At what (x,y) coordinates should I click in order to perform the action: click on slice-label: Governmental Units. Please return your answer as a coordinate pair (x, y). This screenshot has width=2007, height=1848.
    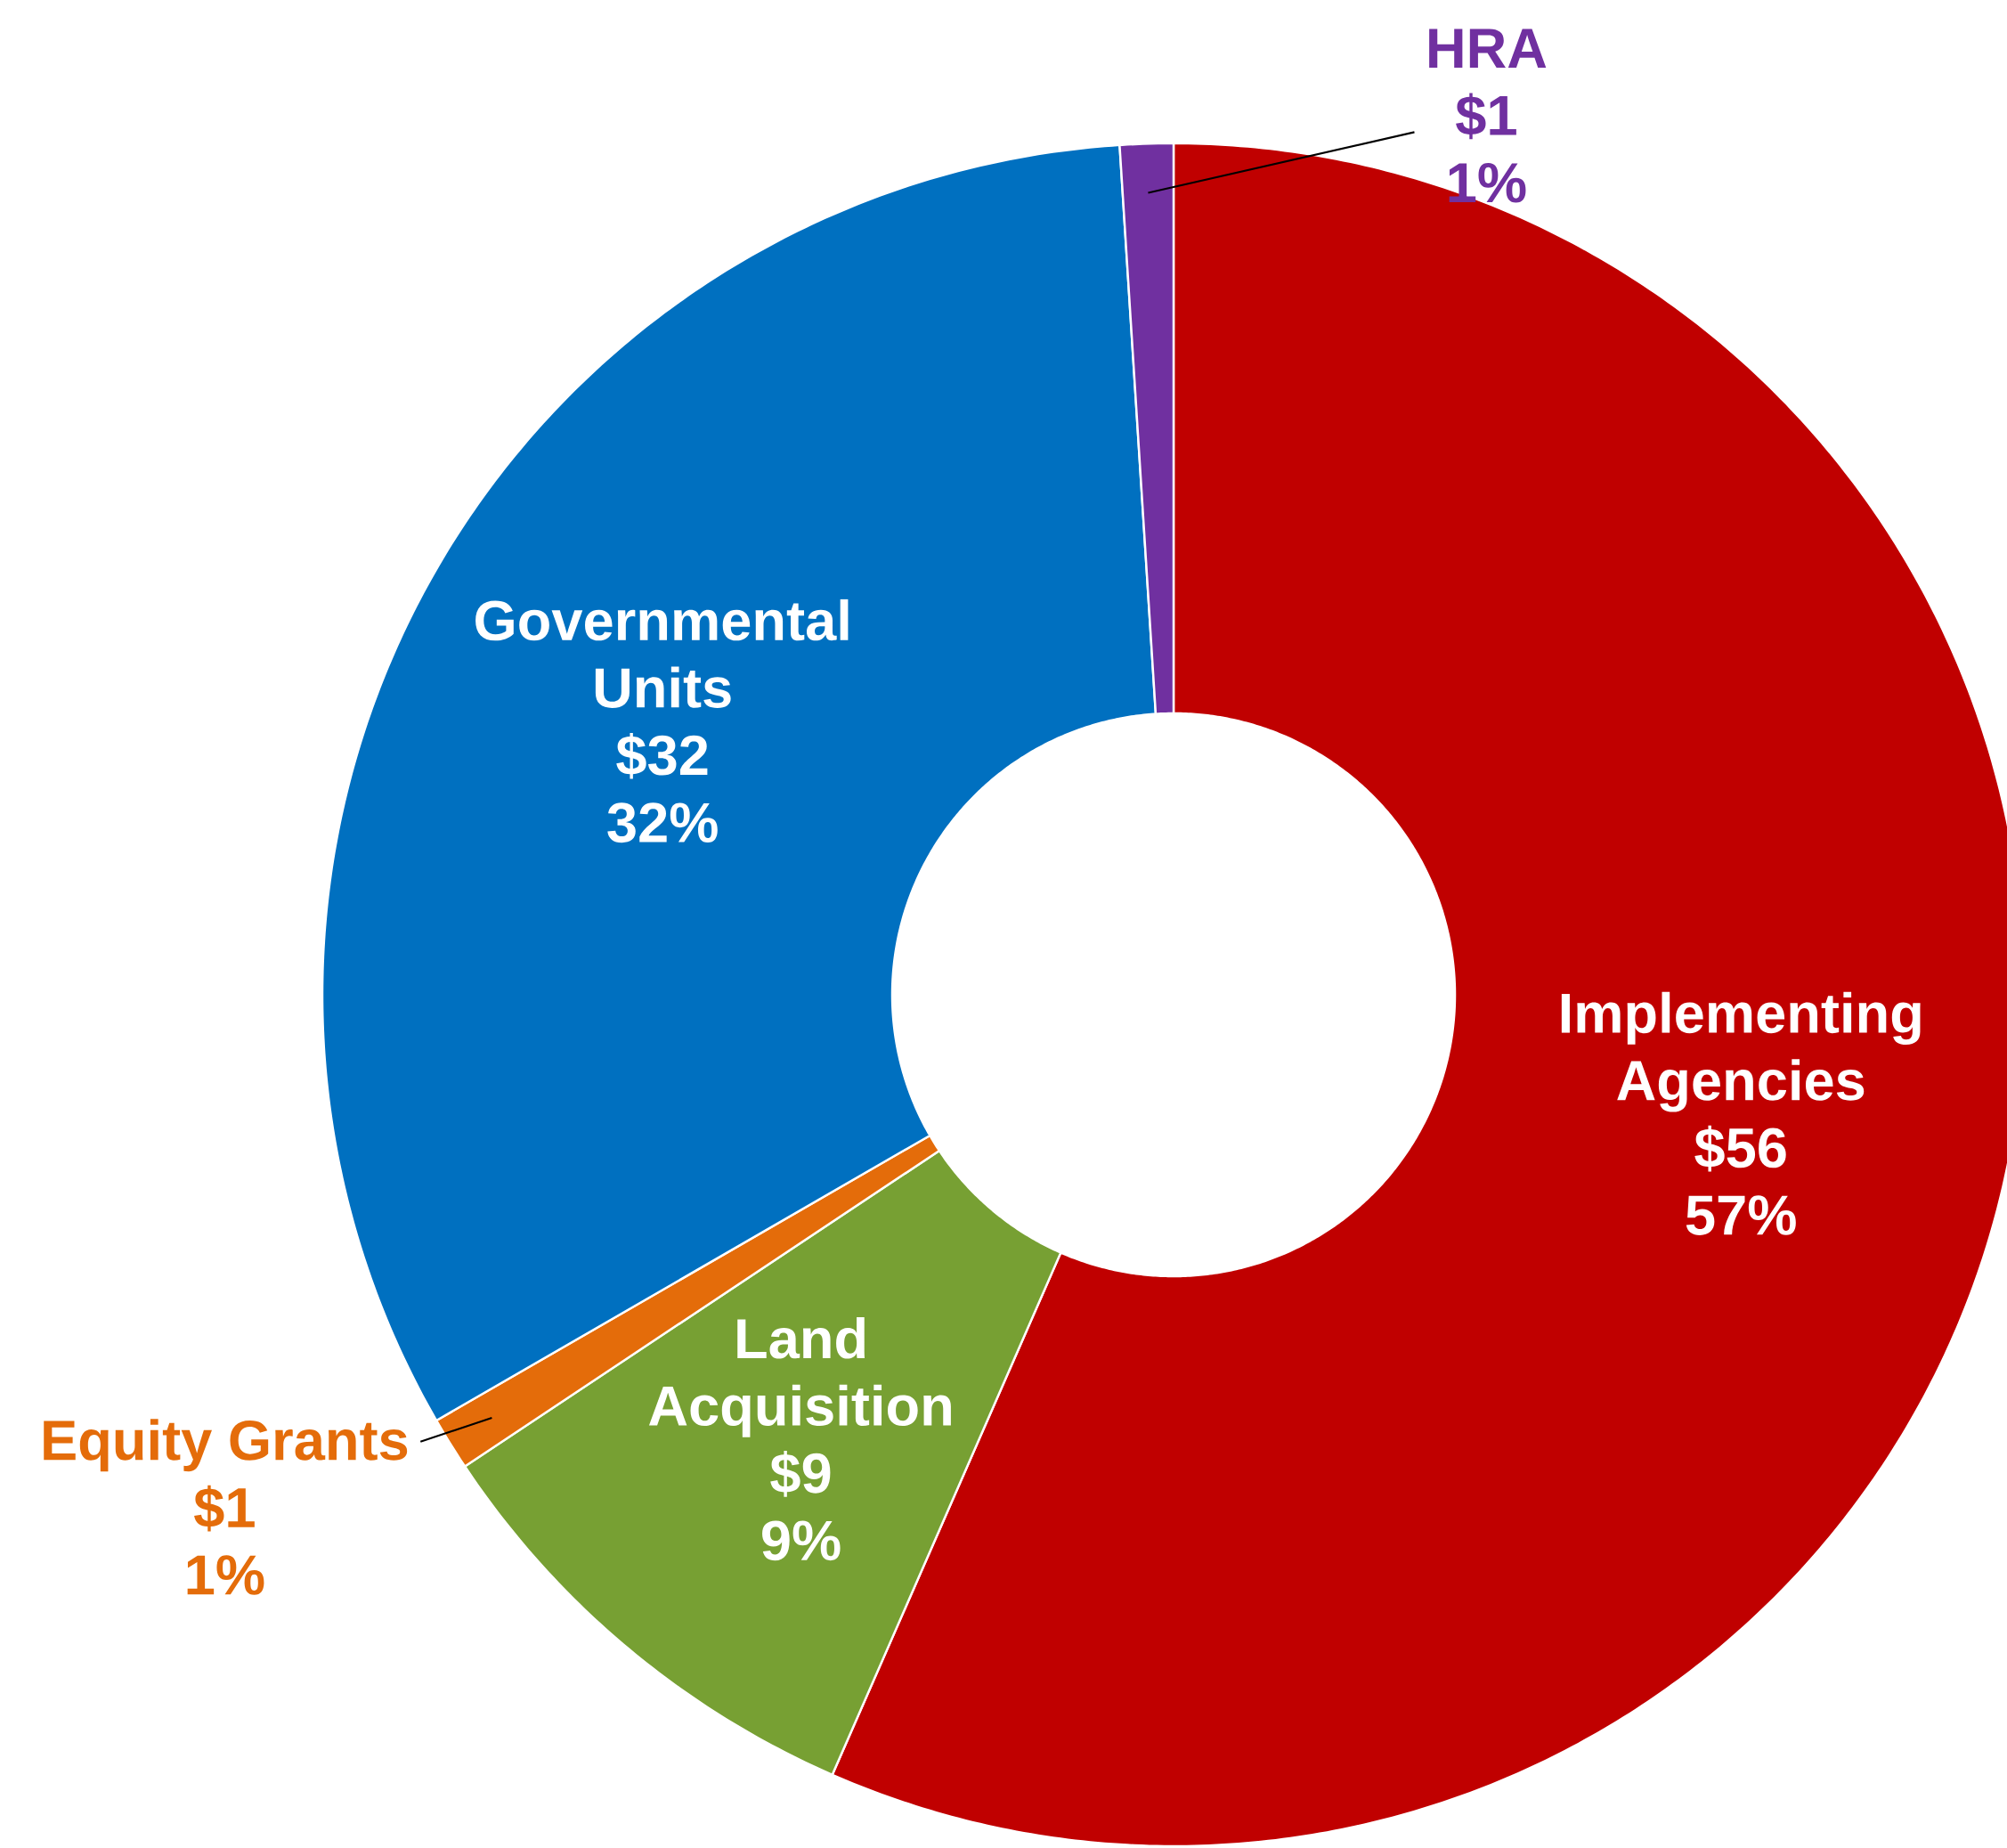
    Looking at the image, I should click on (662, 653).